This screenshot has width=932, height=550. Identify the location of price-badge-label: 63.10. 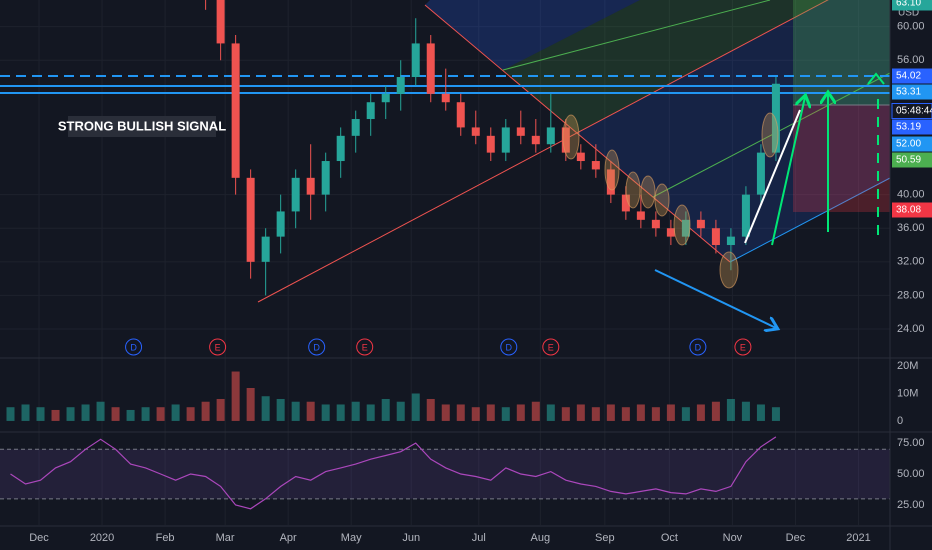
(908, 4).